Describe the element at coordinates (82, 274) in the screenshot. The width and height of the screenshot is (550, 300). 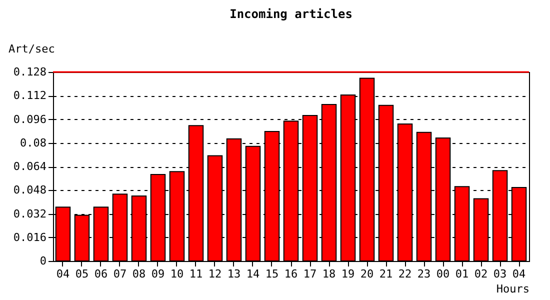
I see `x-tick-label: 05` at that location.